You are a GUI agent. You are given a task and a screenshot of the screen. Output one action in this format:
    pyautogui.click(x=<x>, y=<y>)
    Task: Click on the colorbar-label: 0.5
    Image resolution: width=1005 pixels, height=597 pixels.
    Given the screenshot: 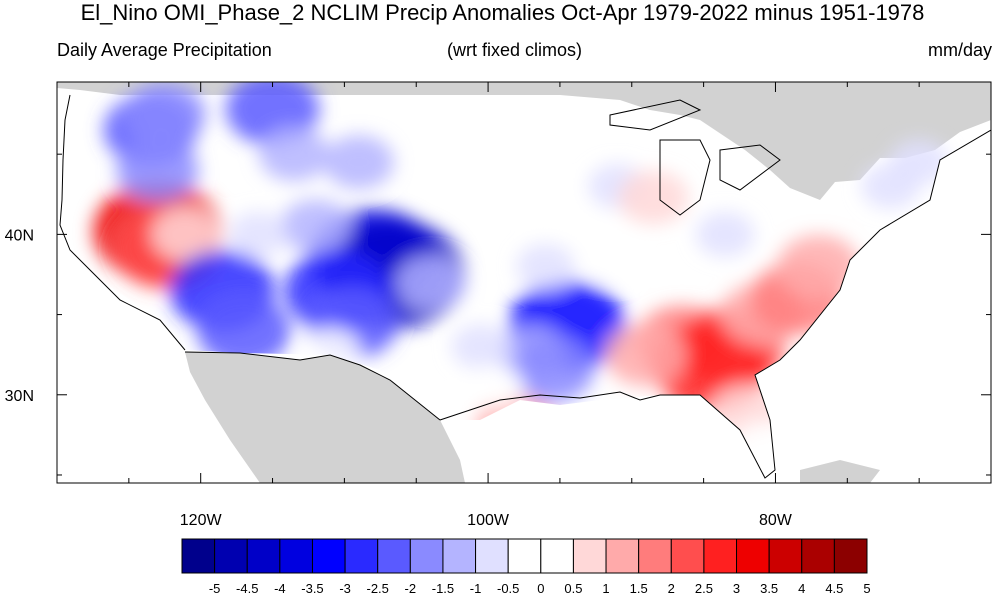 What is the action you would take?
    pyautogui.click(x=573, y=588)
    